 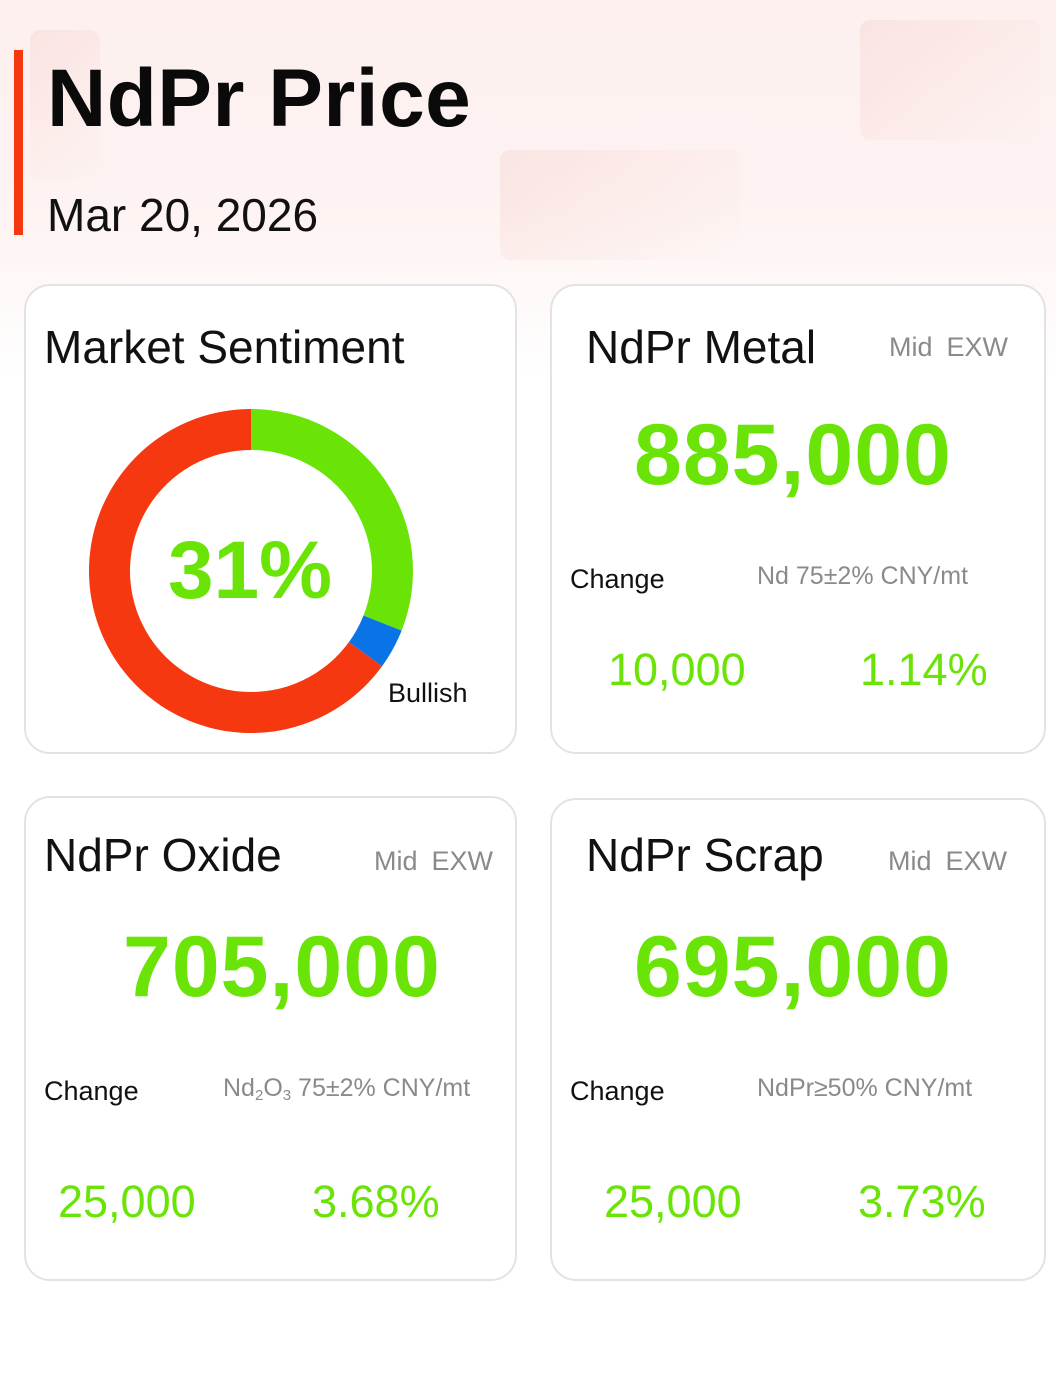 I want to click on page-date: Mar 20, 2026, so click(x=183, y=215).